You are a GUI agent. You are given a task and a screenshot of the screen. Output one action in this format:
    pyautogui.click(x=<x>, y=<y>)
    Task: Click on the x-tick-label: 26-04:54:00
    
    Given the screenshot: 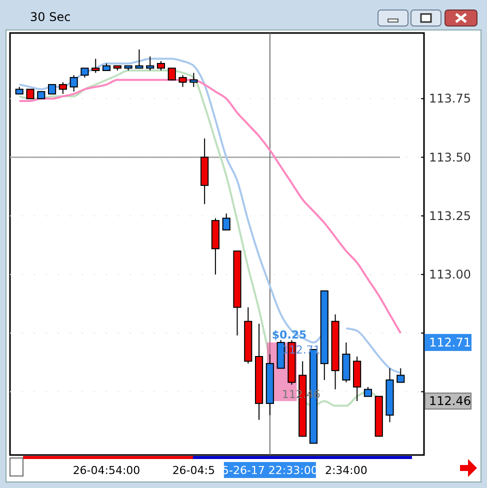 What is the action you would take?
    pyautogui.click(x=106, y=470)
    